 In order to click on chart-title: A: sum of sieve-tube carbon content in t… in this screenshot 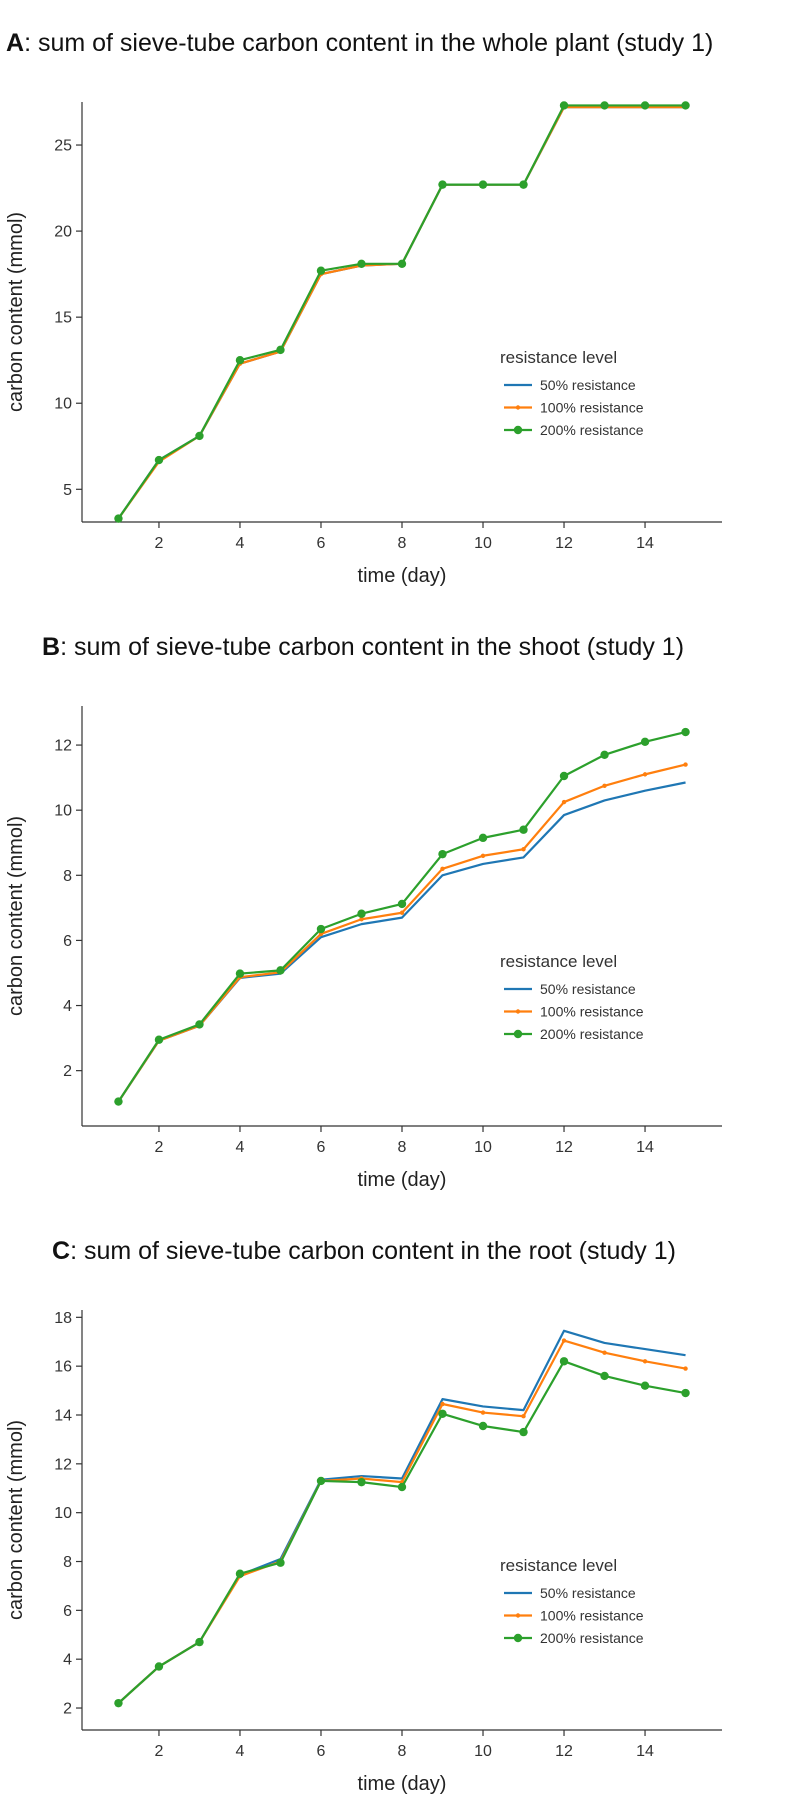, I will do `click(359, 43)`.